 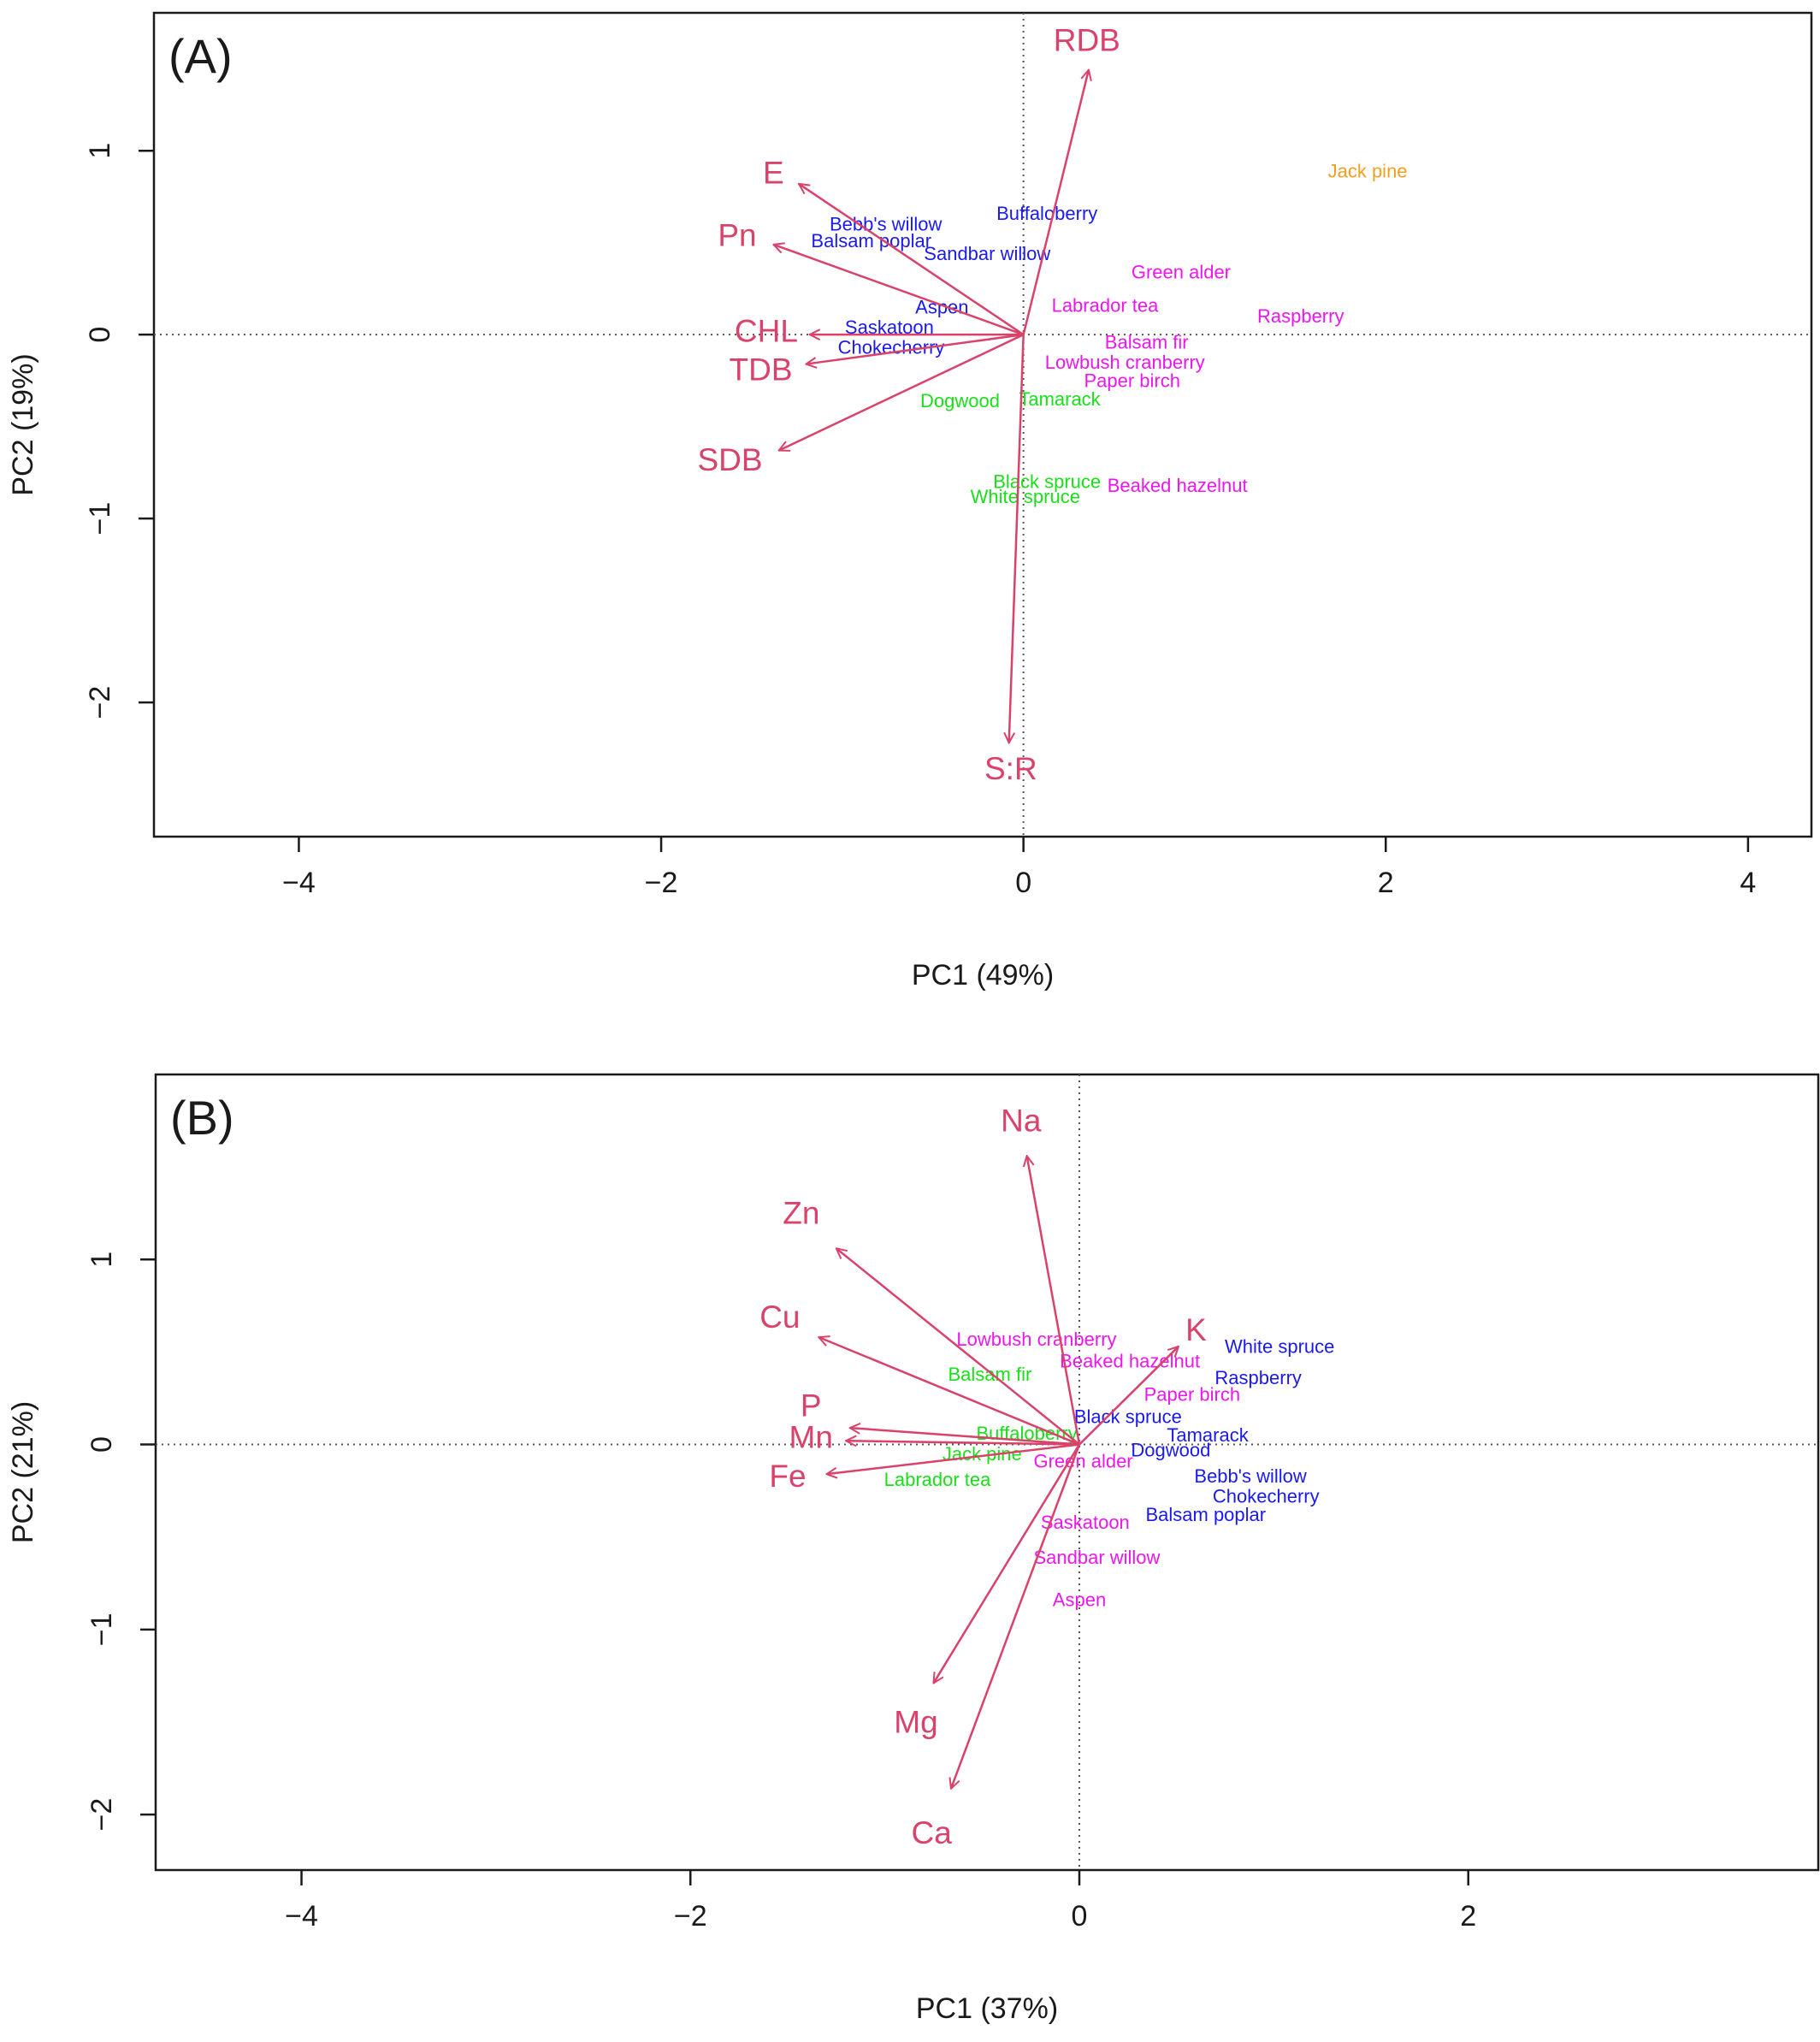 What do you see at coordinates (780, 1317) in the screenshot?
I see `loading-label-cu: Cu` at bounding box center [780, 1317].